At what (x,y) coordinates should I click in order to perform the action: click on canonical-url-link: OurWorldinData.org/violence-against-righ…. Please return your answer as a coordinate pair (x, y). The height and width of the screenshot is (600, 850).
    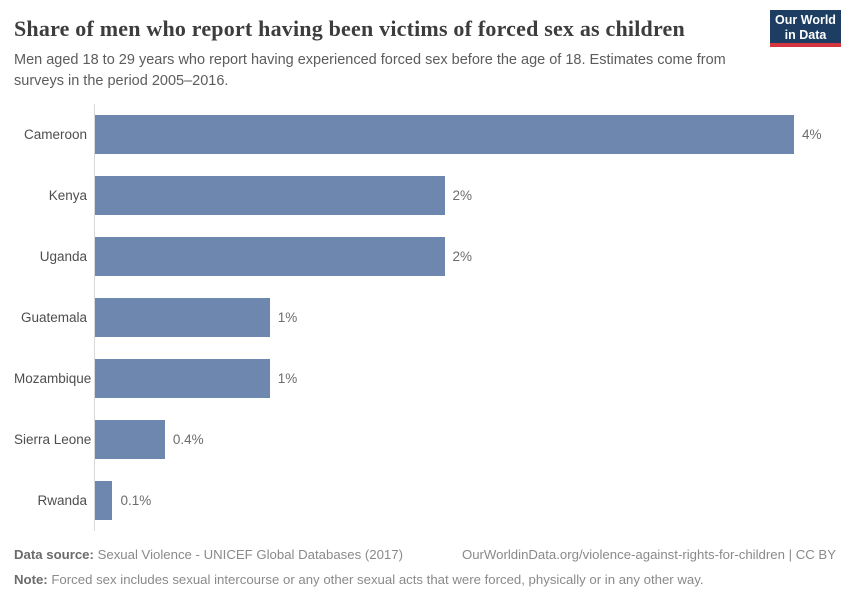
    Looking at the image, I should click on (648, 554).